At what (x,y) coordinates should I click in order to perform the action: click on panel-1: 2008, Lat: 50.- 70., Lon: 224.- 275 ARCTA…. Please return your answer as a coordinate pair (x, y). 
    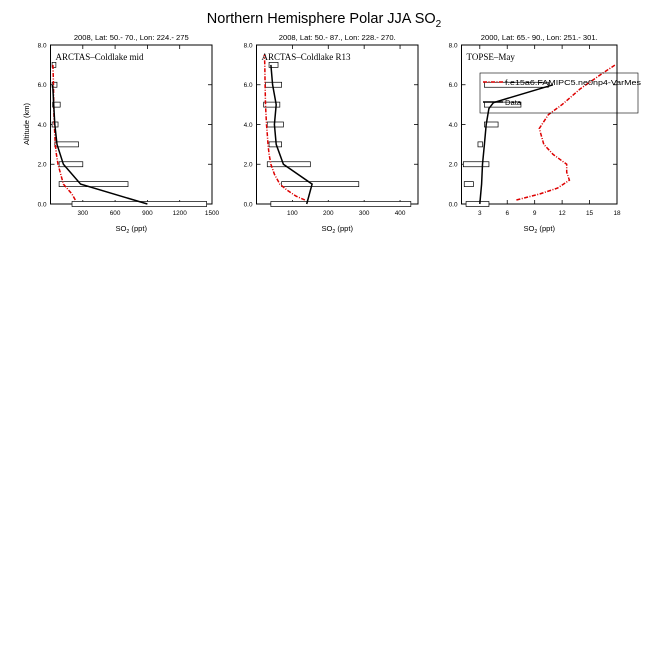
    Looking at the image, I should click on (129, 134).